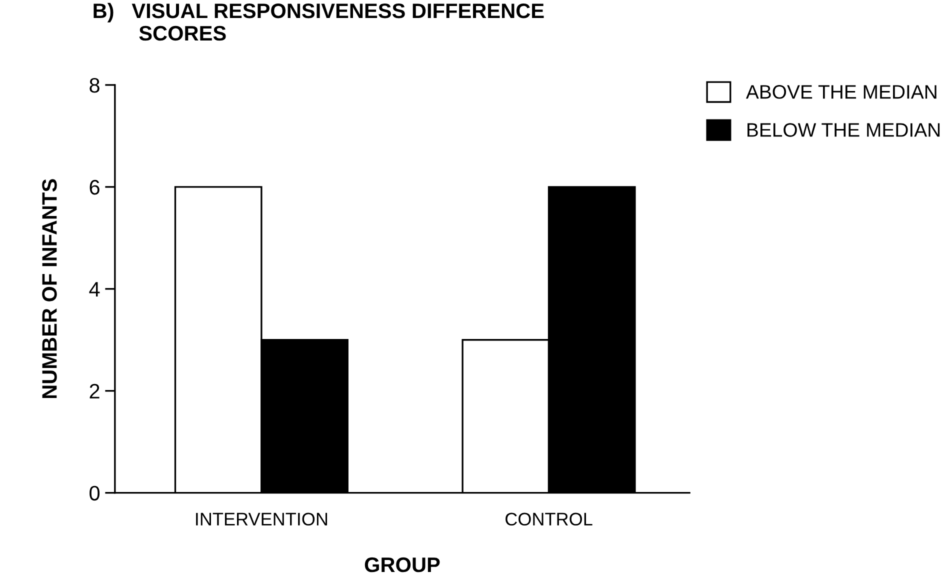  What do you see at coordinates (402, 564) in the screenshot?
I see `x-axis-title: GROUP` at bounding box center [402, 564].